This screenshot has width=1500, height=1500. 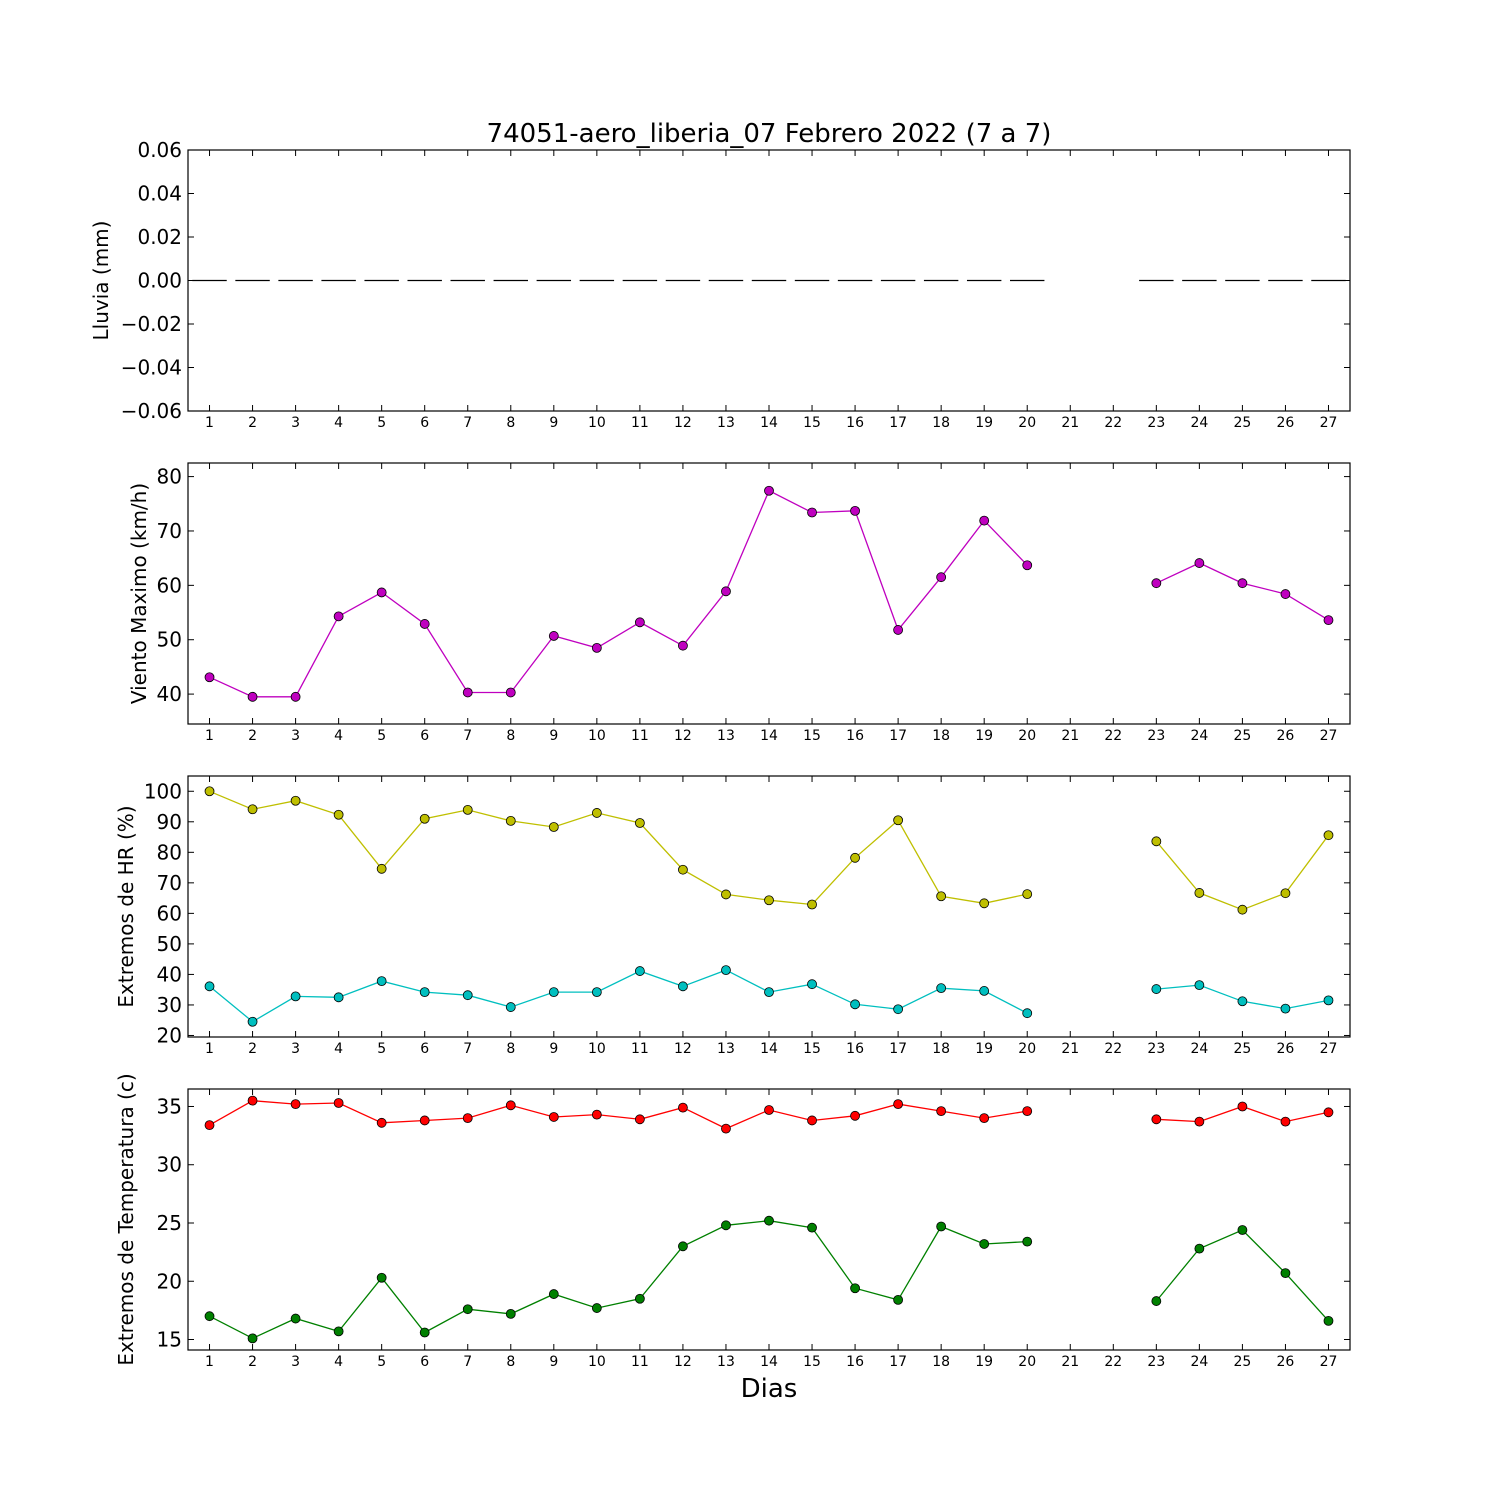 I want to click on plot-frame, so click(x=769, y=280).